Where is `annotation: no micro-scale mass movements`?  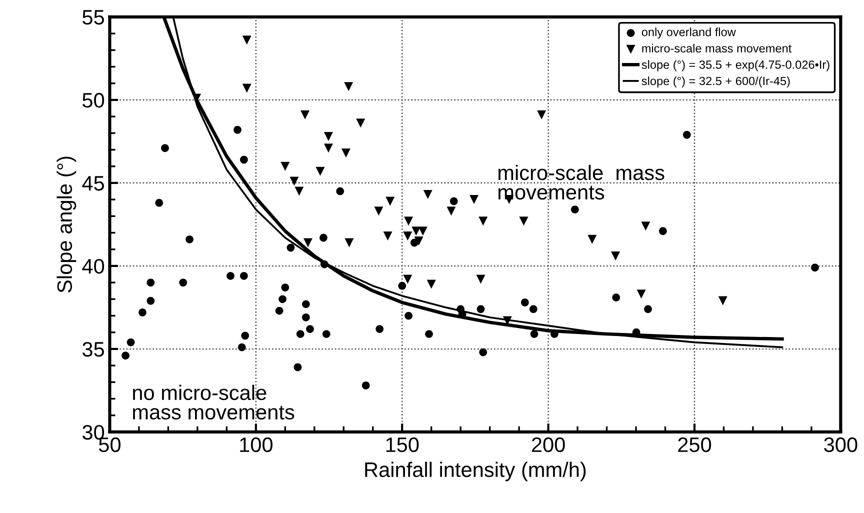
annotation: no micro-scale mass movements is located at coordinates (213, 402).